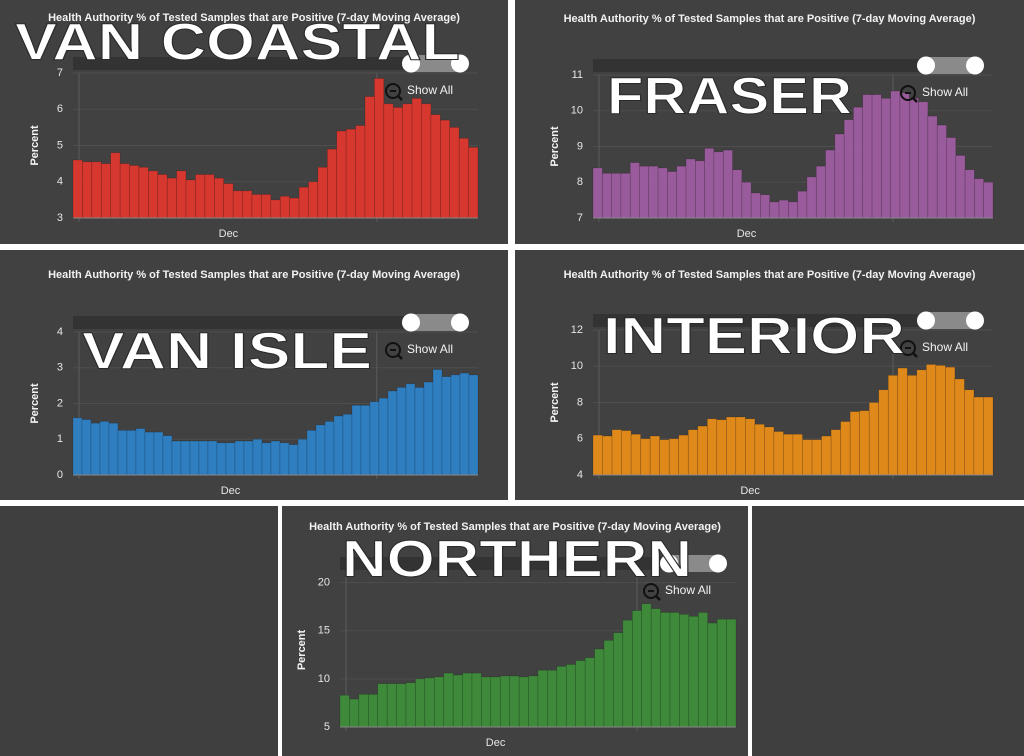 The image size is (1024, 756). I want to click on y-tick-label: 15, so click(324, 631).